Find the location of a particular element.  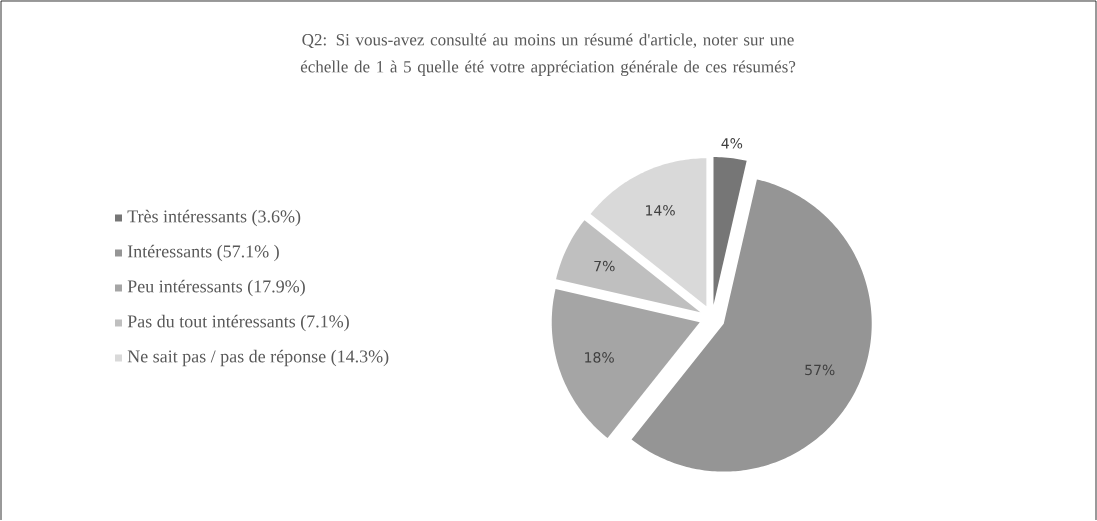

legend-label: Très intéressants (3.6%) is located at coordinates (214, 218).